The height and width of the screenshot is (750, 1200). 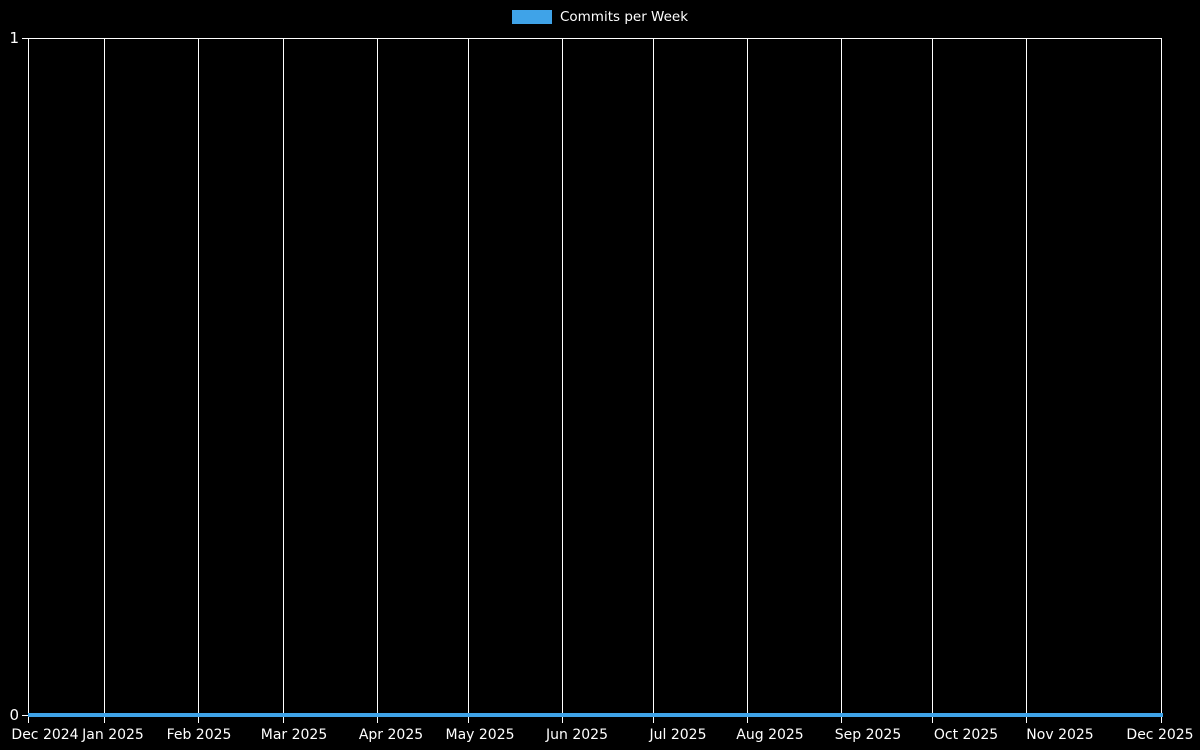 What do you see at coordinates (377, 381) in the screenshot?
I see `gridline-apr-2025` at bounding box center [377, 381].